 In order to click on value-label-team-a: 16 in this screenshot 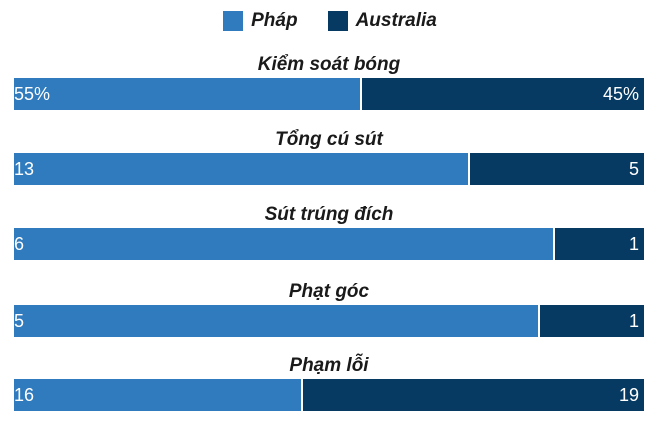, I will do `click(24, 395)`.